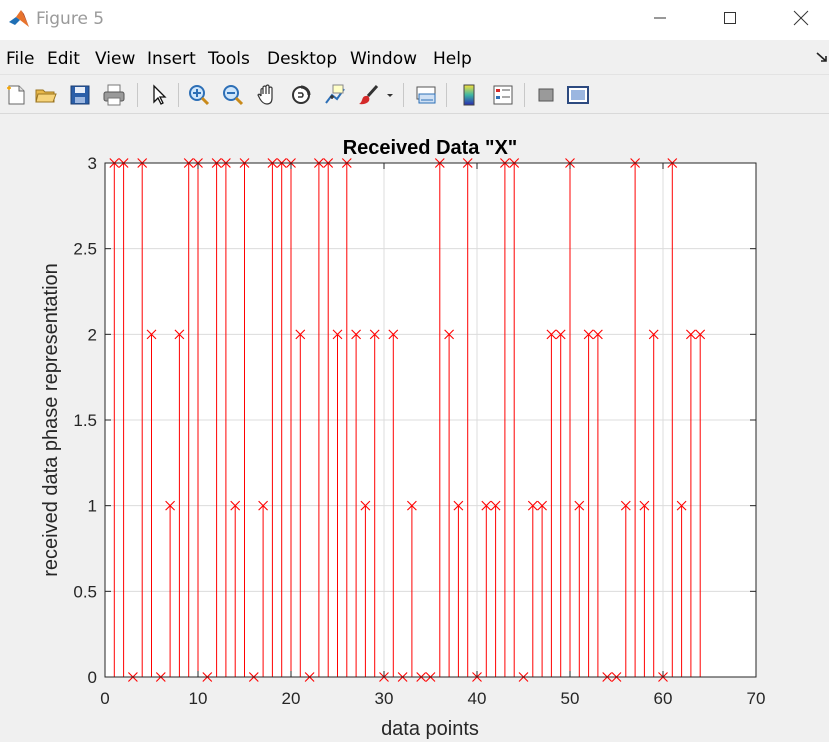 This screenshot has width=829, height=742. Describe the element at coordinates (63, 59) in the screenshot. I see `menu-edit: Edit` at that location.